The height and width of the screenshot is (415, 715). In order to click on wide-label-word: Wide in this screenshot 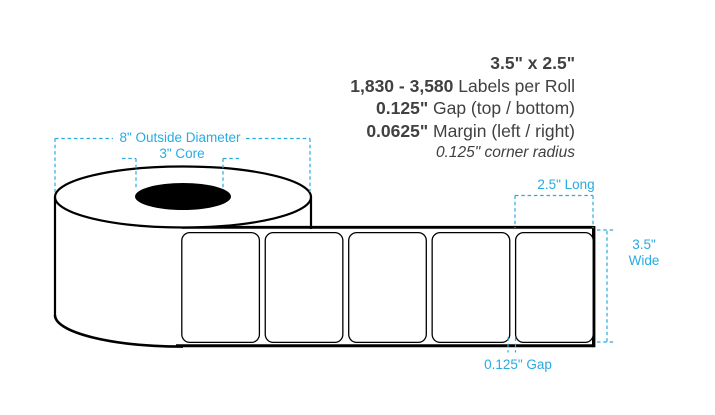, I will do `click(644, 260)`.